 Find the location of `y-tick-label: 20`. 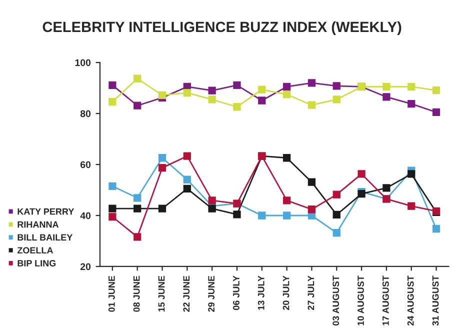

y-tick-label: 20 is located at coordinates (85, 266).